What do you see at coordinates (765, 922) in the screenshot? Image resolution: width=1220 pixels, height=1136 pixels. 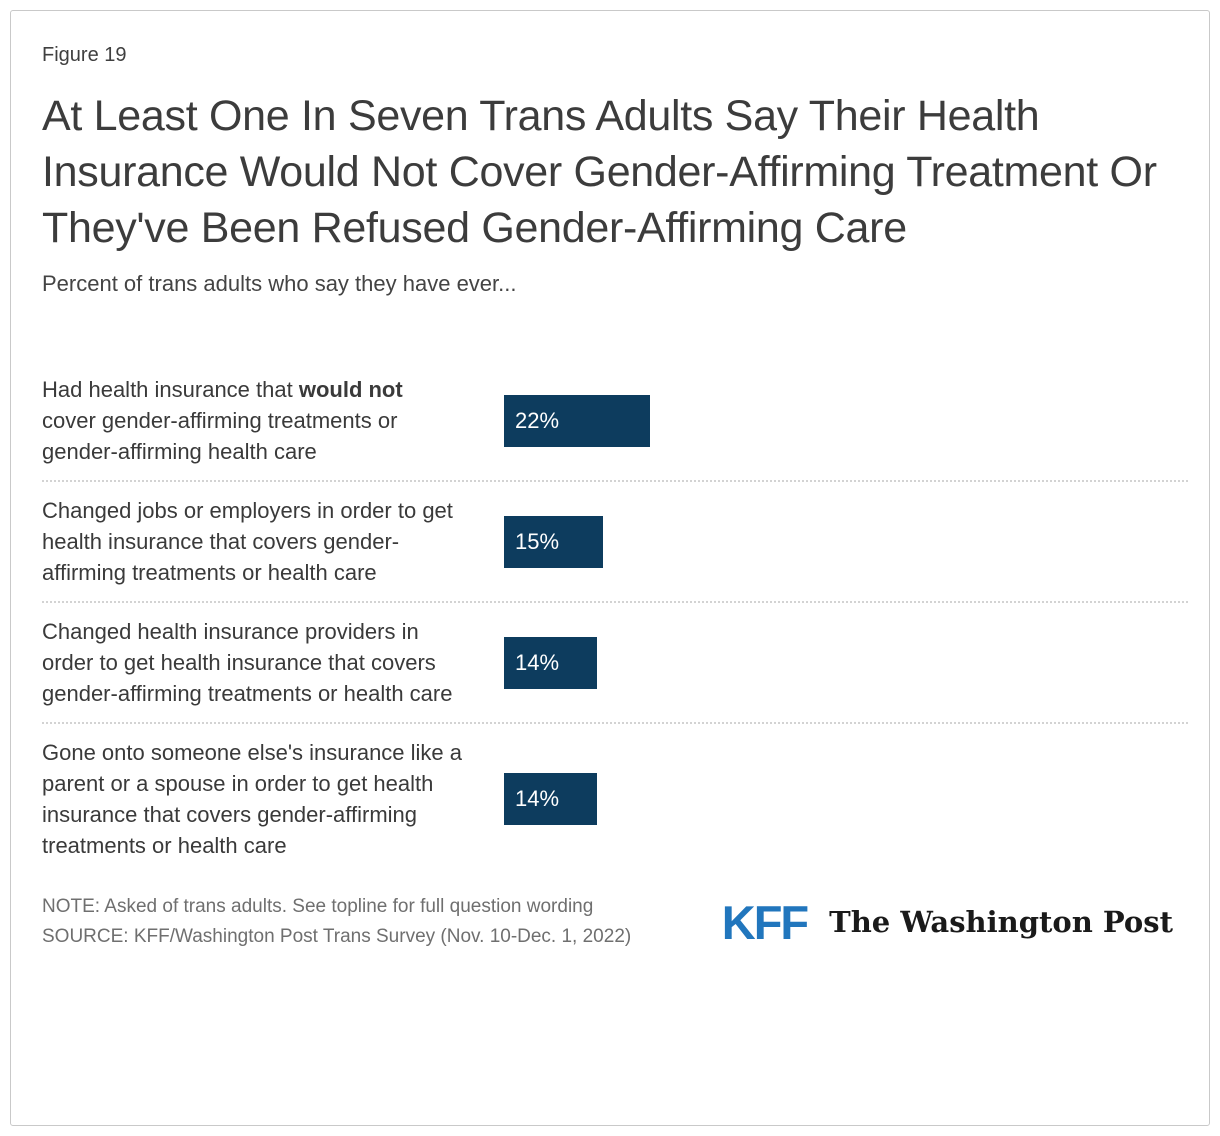 I see `kff-logo: KFF` at bounding box center [765, 922].